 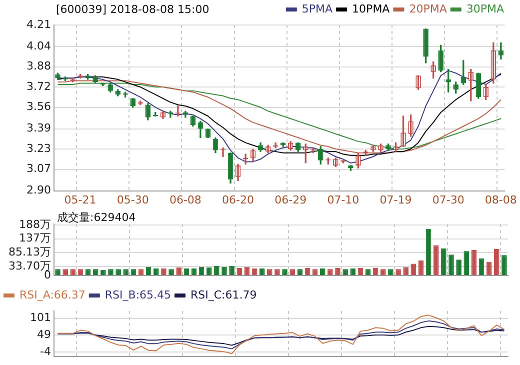 What do you see at coordinates (80, 199) in the screenshot?
I see `x-tick-label: 05-21` at bounding box center [80, 199].